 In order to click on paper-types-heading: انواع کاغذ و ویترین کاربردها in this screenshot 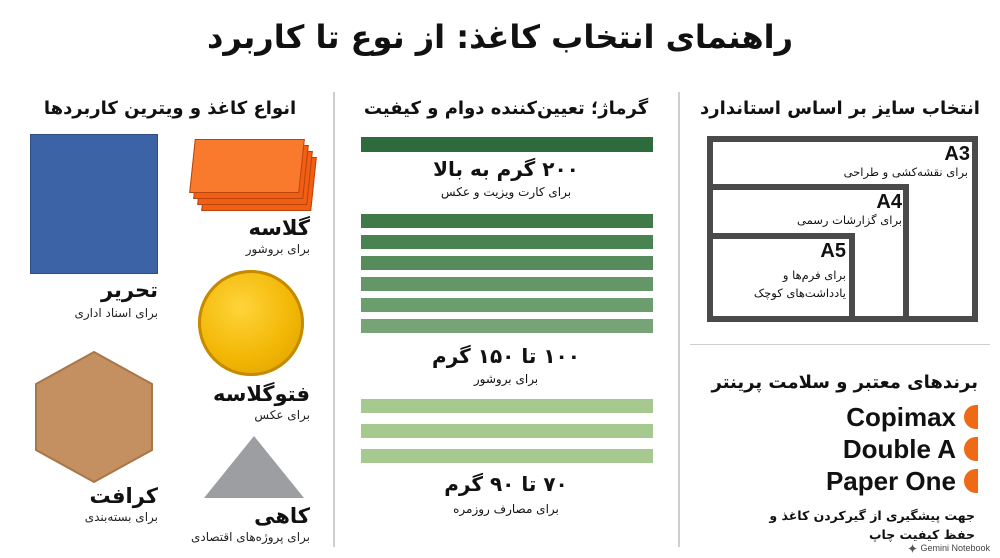, I will do `click(170, 108)`.